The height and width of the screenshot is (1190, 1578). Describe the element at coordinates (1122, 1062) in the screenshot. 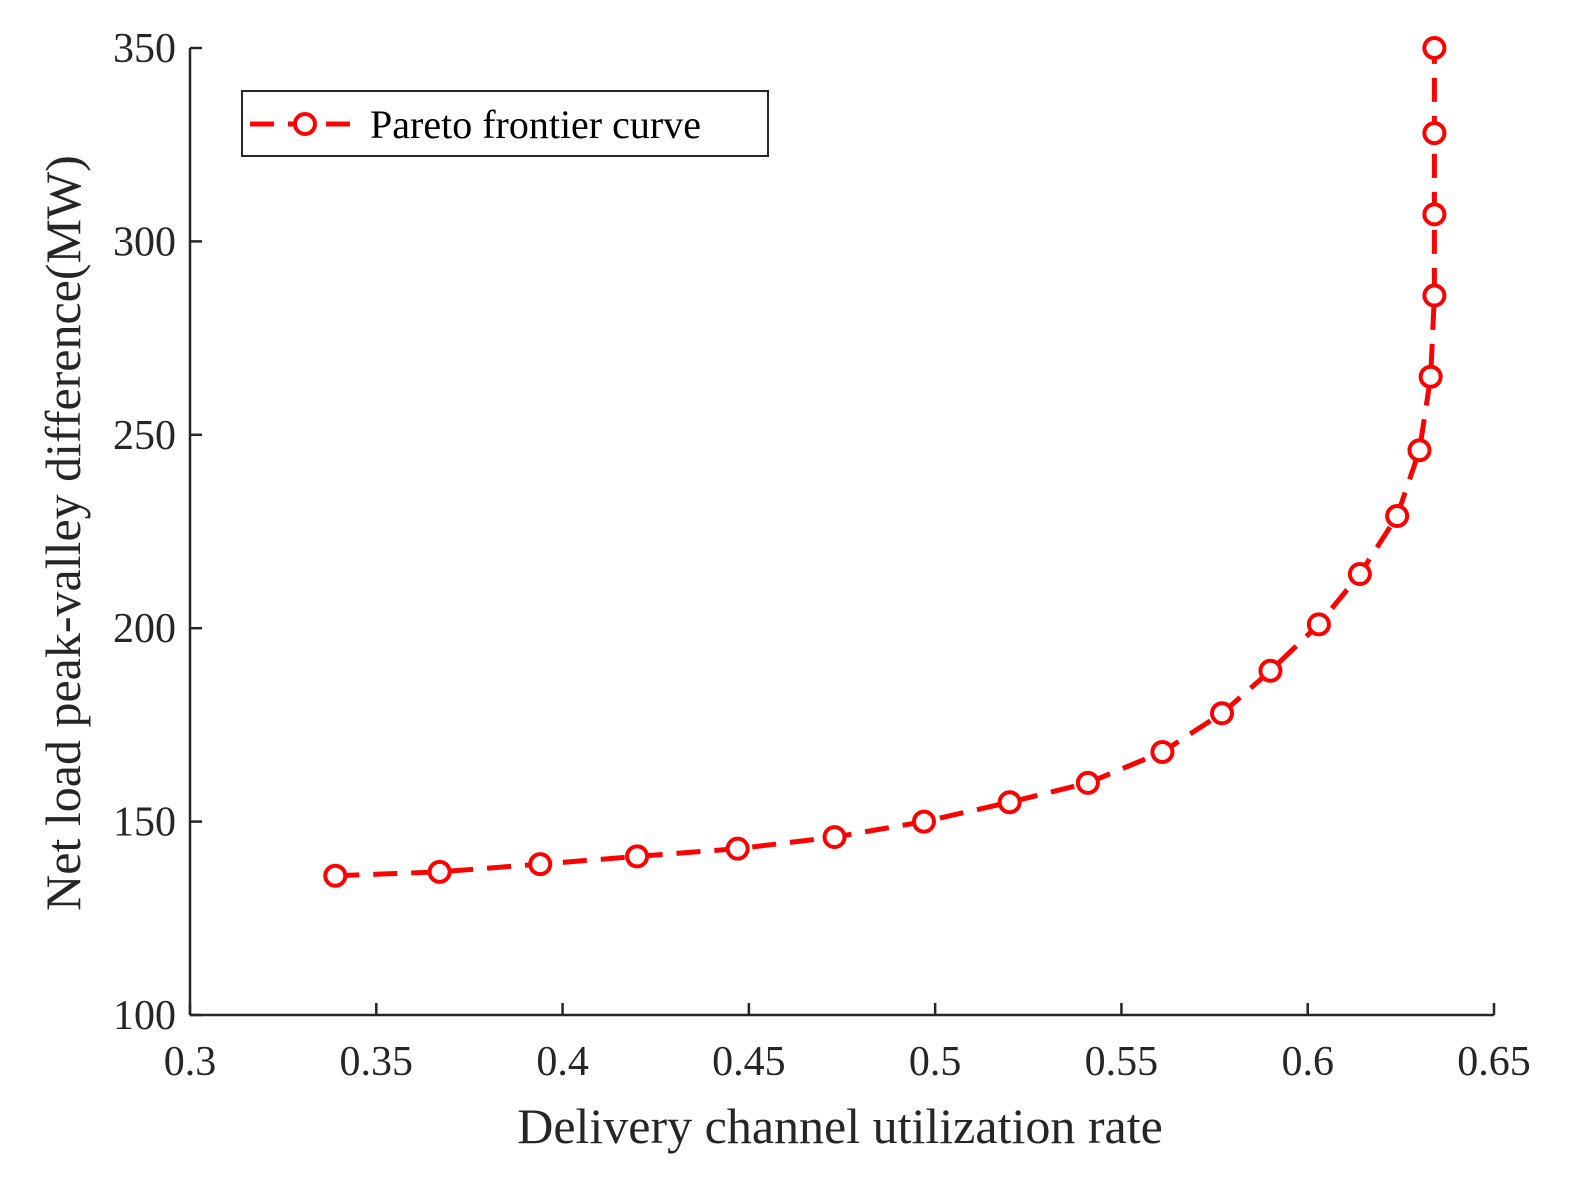

I see `x-tick-label: 0.55` at that location.